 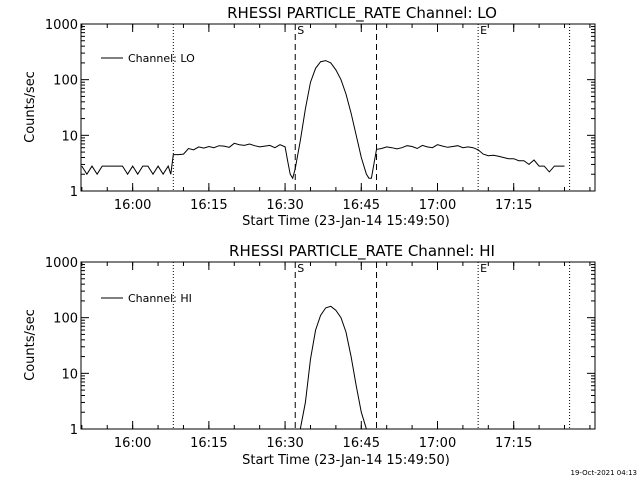 What do you see at coordinates (160, 298) in the screenshot?
I see `legend-label: Channel: HI` at bounding box center [160, 298].